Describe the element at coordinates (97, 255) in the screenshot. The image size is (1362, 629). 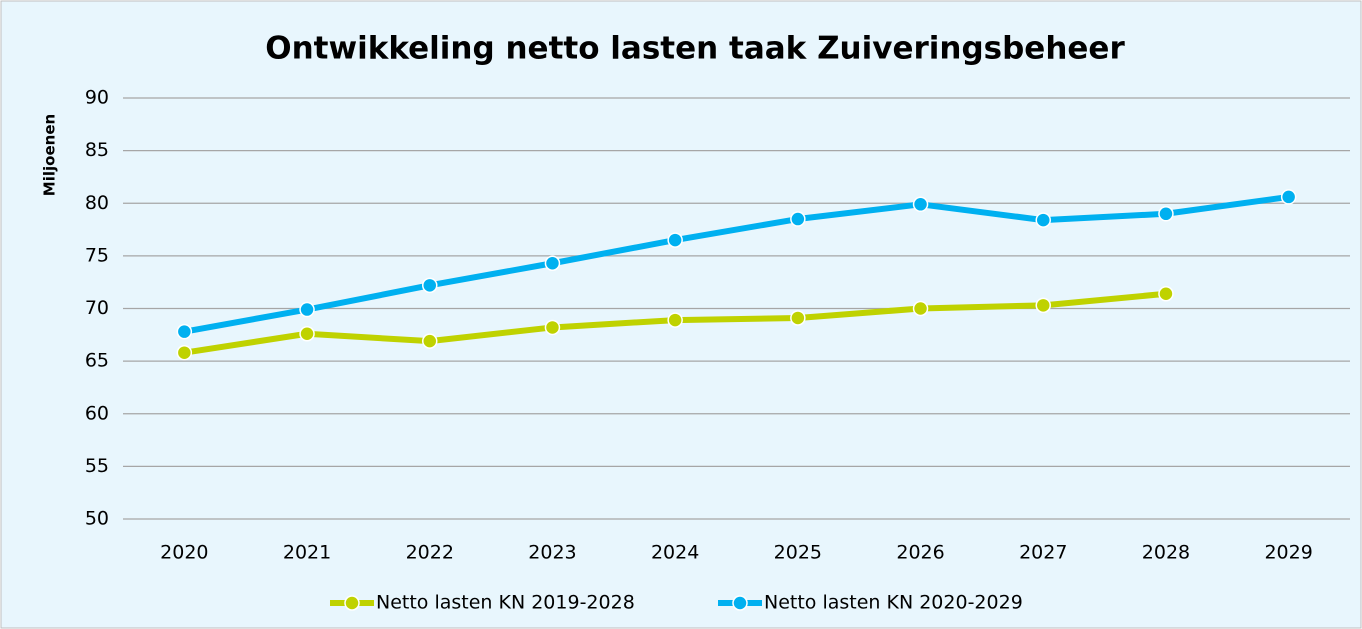
I see `y-tick-label: 75` at that location.